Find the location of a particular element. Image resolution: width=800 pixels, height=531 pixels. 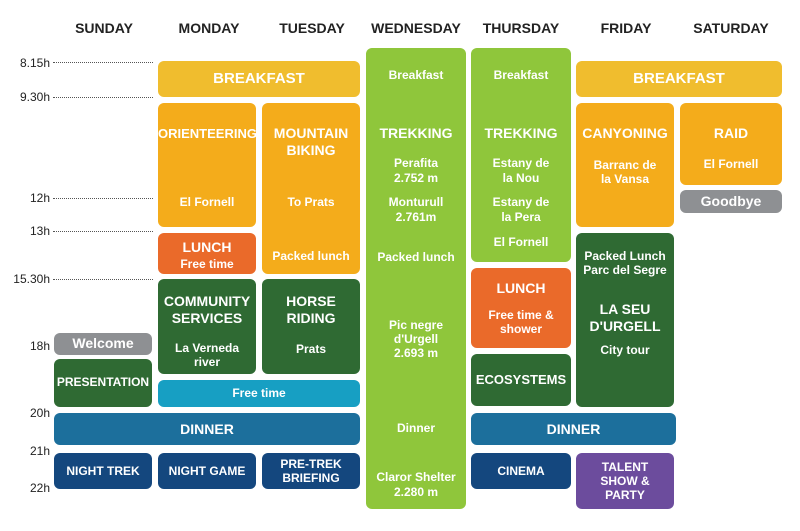

wed-peak-line1: Pic negre is located at coordinates (416, 325).